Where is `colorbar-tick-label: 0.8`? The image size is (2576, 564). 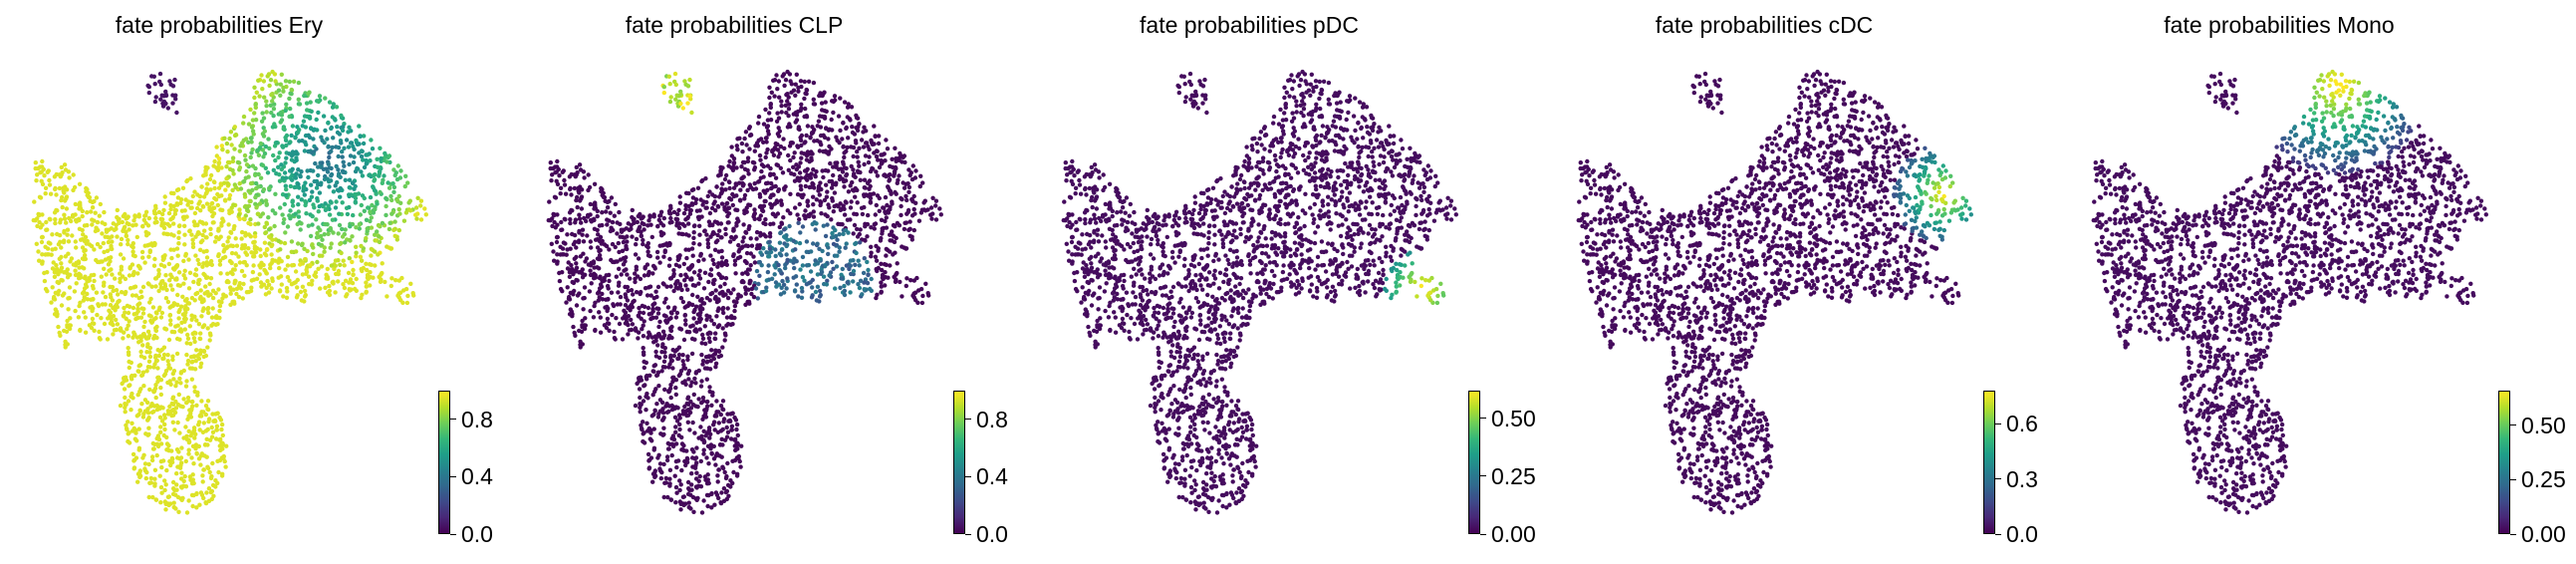 colorbar-tick-label: 0.8 is located at coordinates (477, 419).